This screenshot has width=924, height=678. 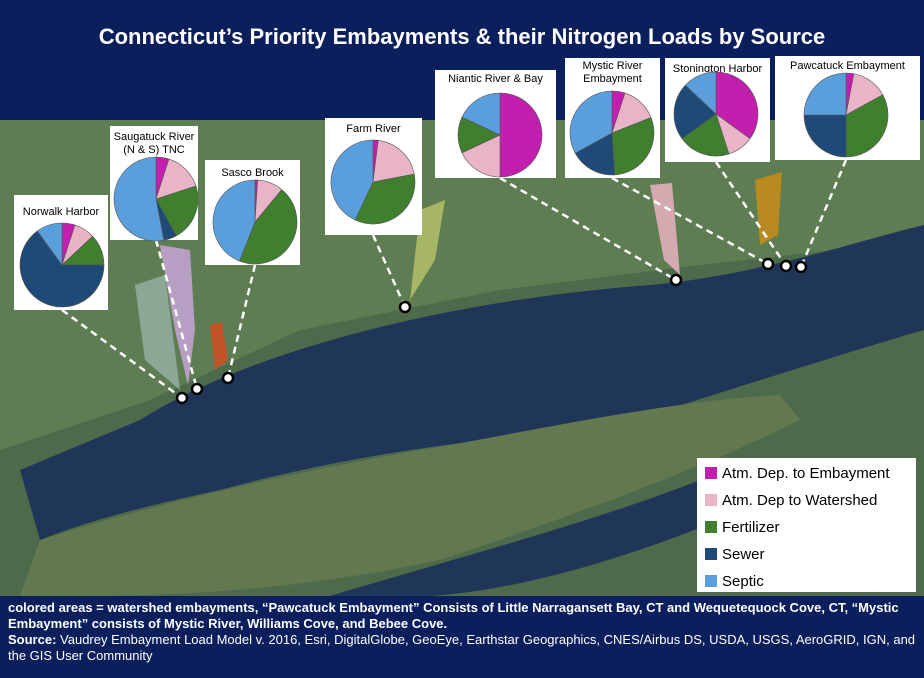 What do you see at coordinates (751, 527) in the screenshot?
I see `legend-label: Fertilizer` at bounding box center [751, 527].